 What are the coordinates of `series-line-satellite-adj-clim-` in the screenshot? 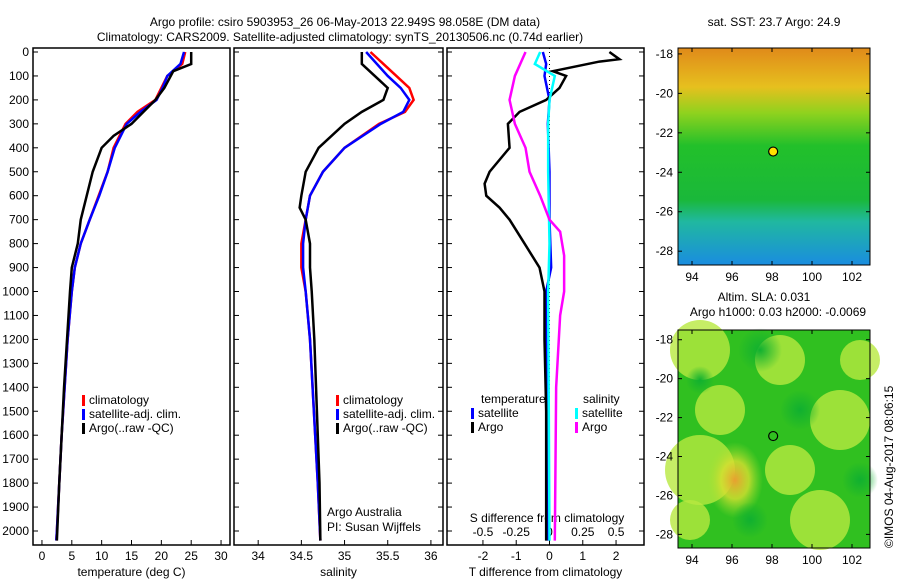 It's located at (356, 296).